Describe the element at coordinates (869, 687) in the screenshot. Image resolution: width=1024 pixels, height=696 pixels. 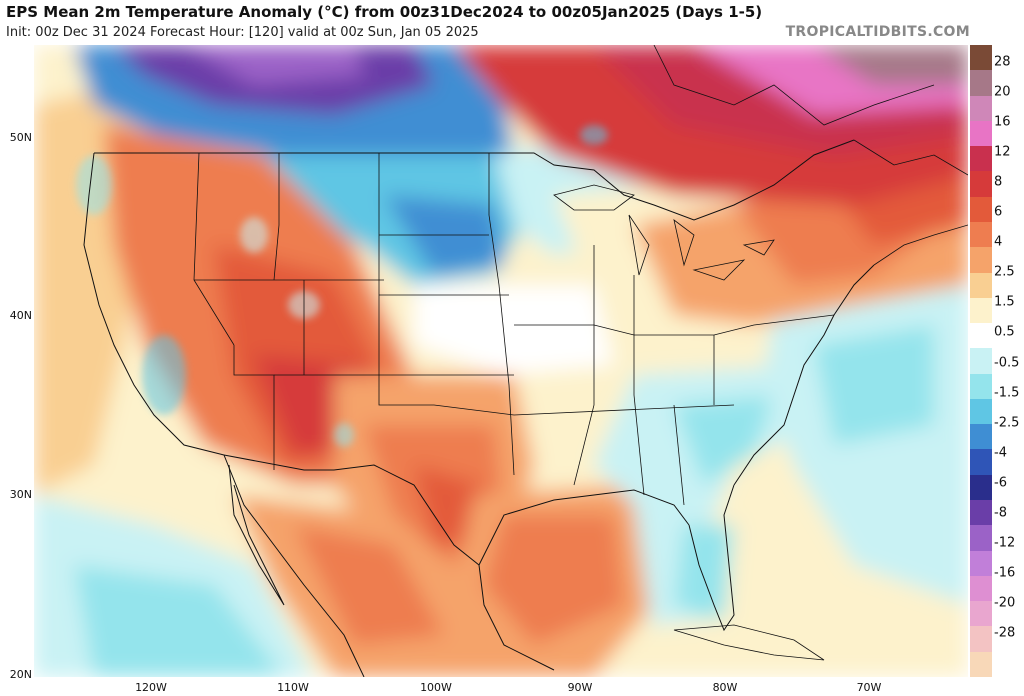
I see `lon-label-70w: 70W` at that location.